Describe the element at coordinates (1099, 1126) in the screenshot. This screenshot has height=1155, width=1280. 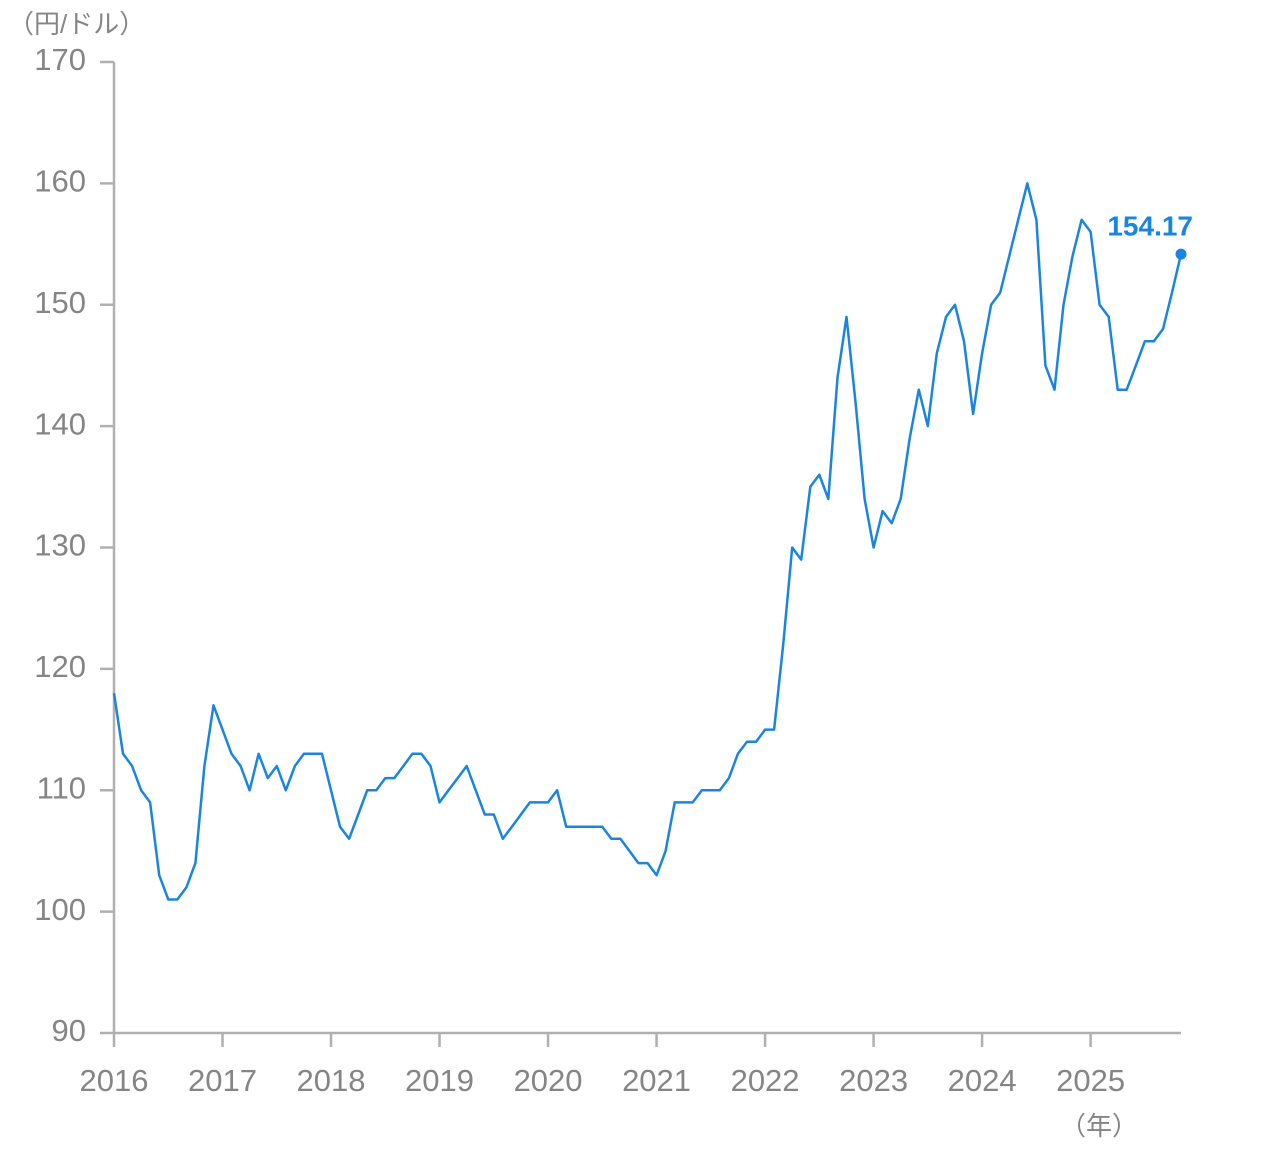
I see `x-axis-label: （年）` at that location.